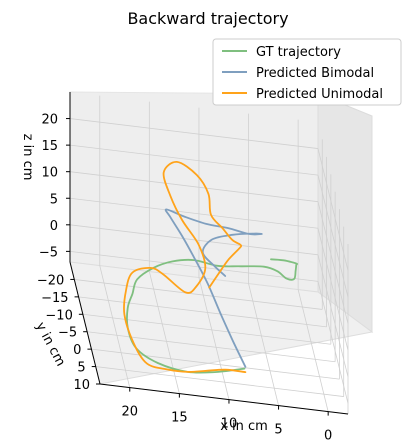 The width and height of the screenshot is (415, 446). I want to click on x-tick-label: 20, so click(129, 412).